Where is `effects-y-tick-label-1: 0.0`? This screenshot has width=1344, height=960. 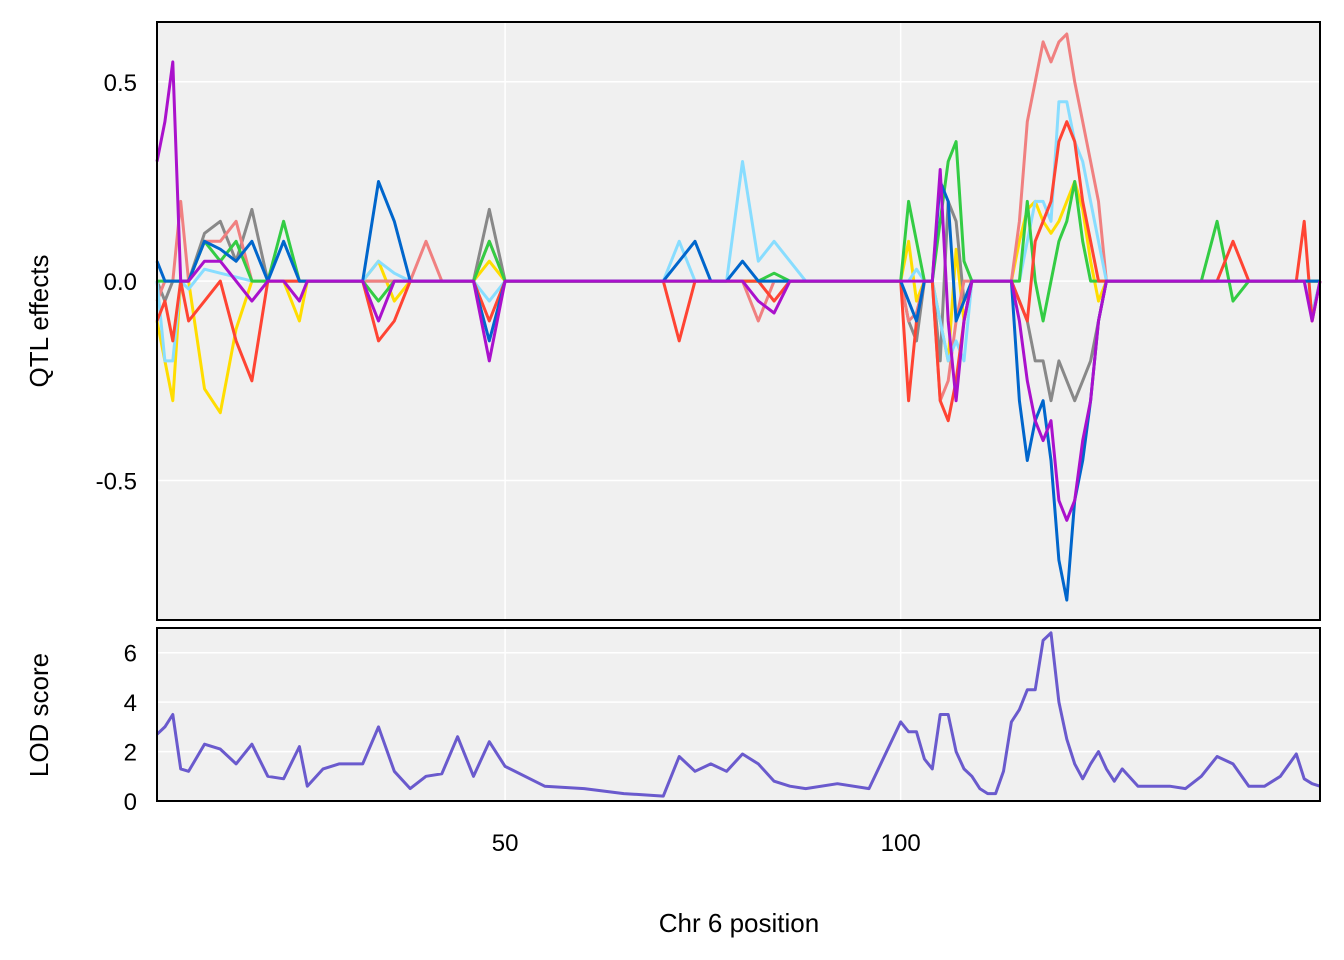
effects-y-tick-label-1: 0.0 is located at coordinates (120, 282).